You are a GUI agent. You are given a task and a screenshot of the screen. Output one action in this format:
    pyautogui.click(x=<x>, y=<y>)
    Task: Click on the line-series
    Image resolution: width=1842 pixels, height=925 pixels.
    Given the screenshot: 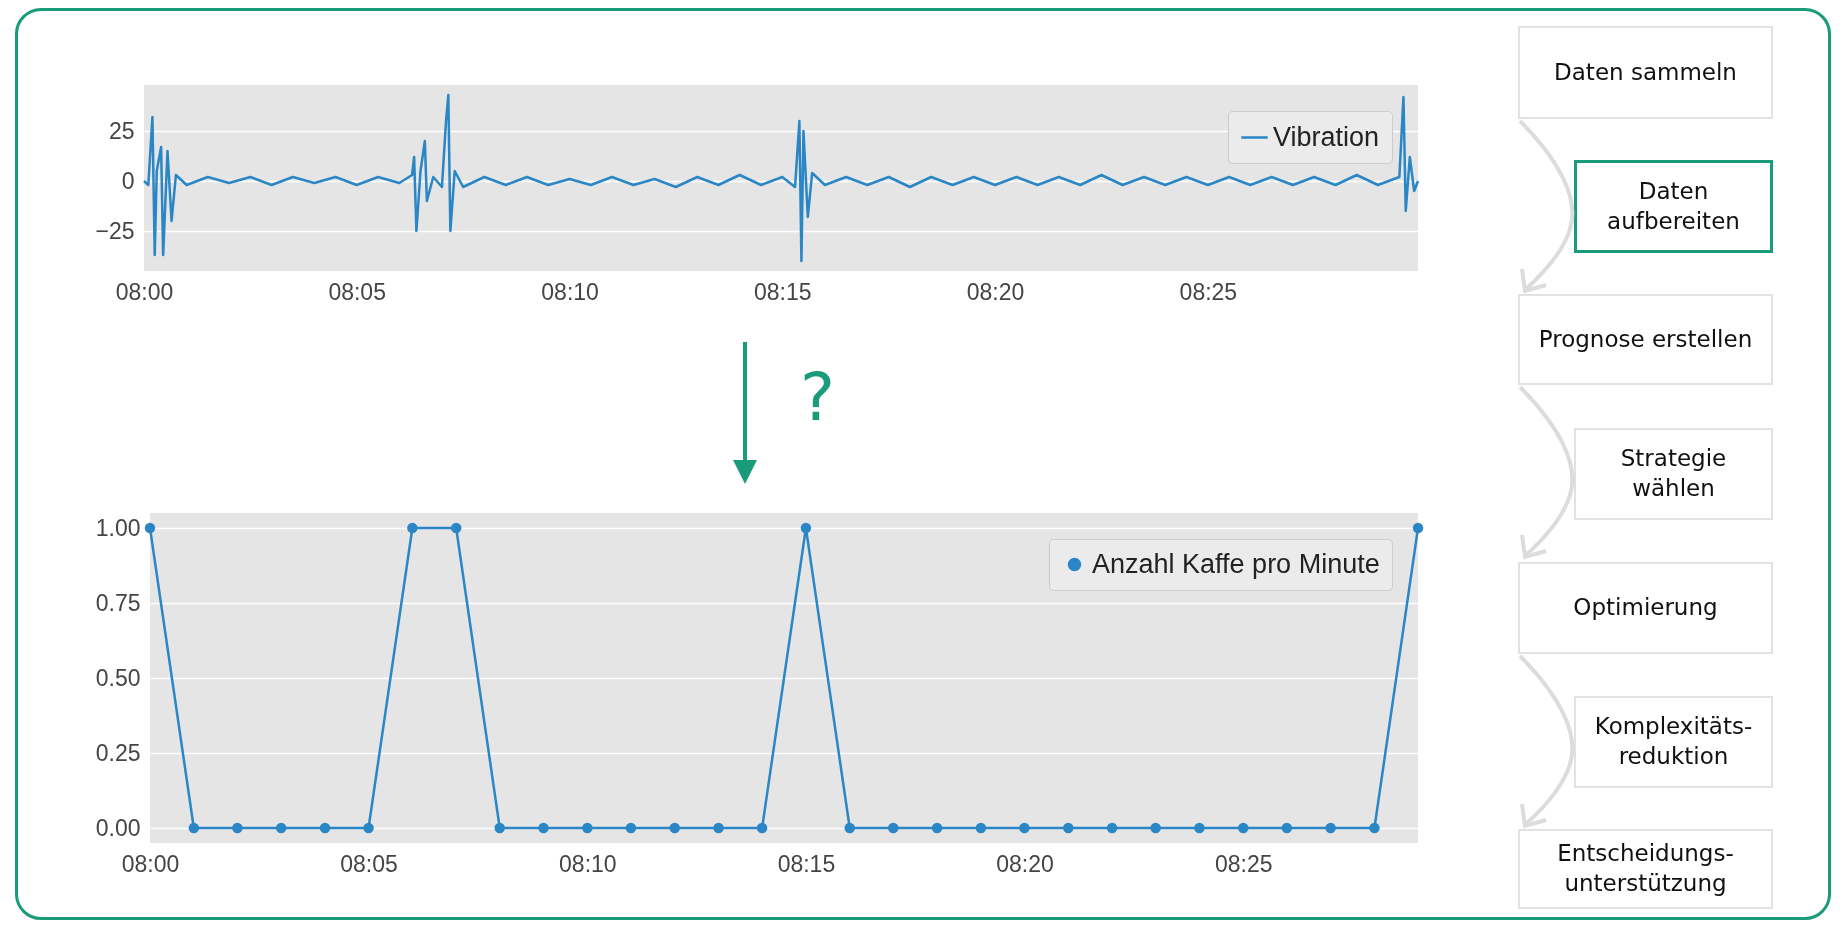 What is the action you would take?
    pyautogui.click(x=781, y=178)
    